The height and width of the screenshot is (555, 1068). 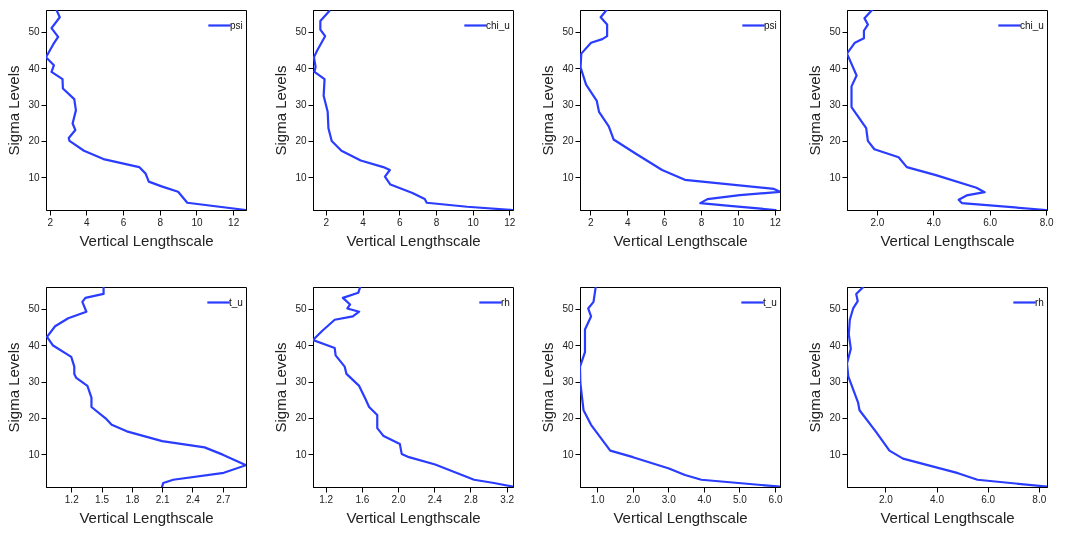 I want to click on legend-label: psi, so click(x=770, y=25).